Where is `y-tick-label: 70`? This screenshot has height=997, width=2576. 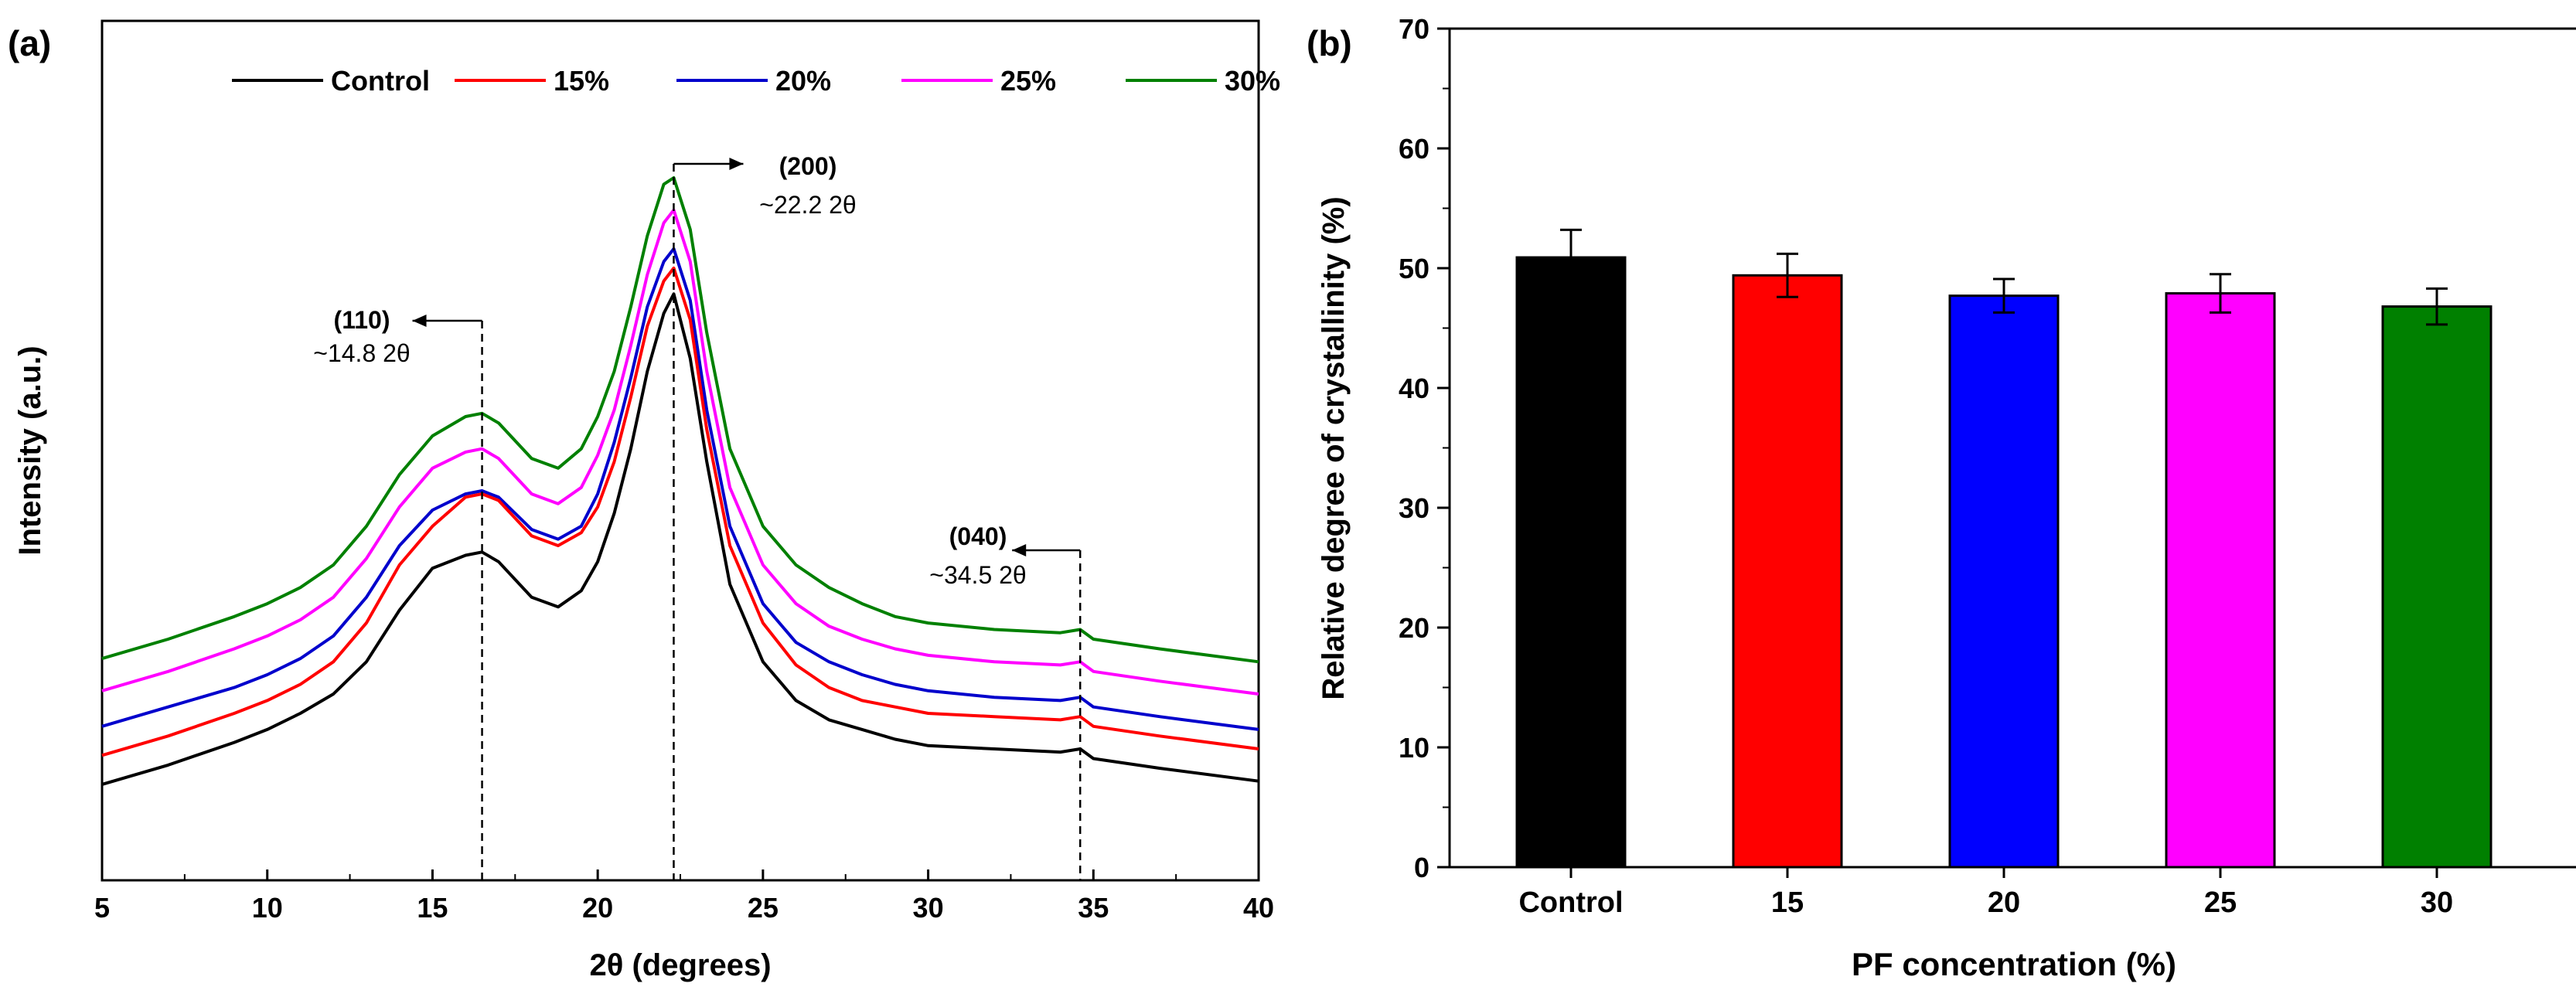
y-tick-label: 70 is located at coordinates (1414, 29).